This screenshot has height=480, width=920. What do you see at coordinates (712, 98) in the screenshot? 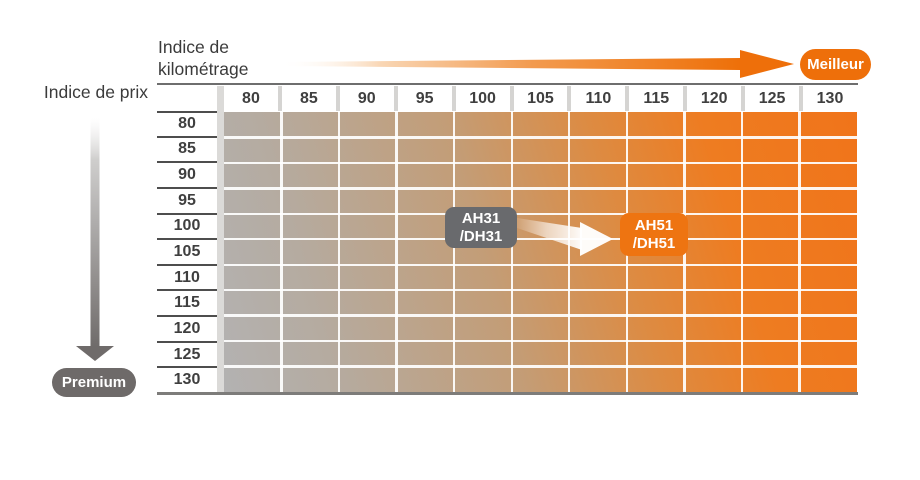
I see `column-header-cell: 120` at bounding box center [712, 98].